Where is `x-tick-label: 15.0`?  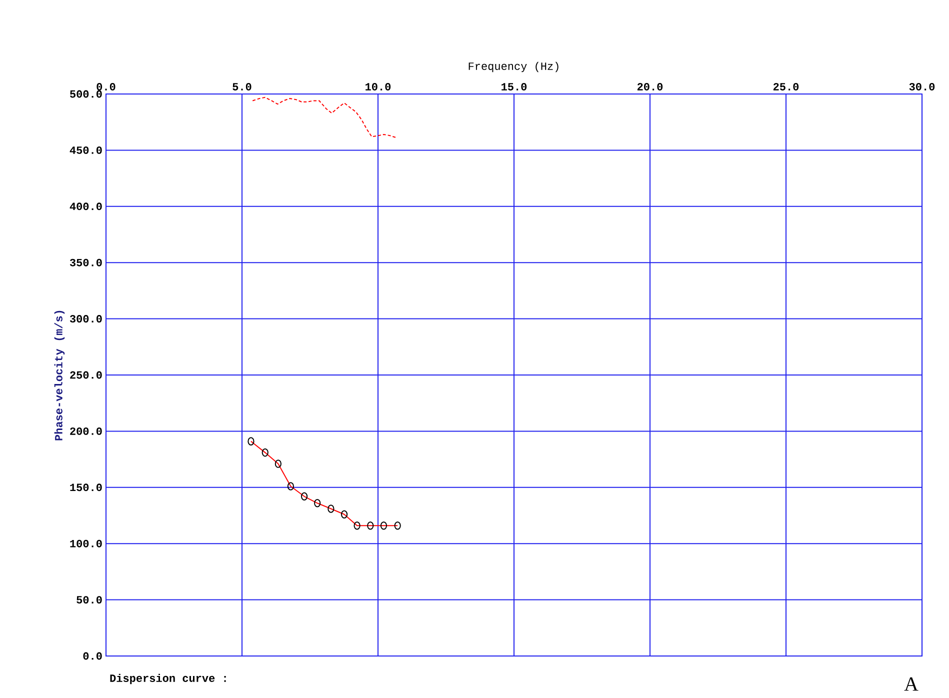
x-tick-label: 15.0 is located at coordinates (514, 86).